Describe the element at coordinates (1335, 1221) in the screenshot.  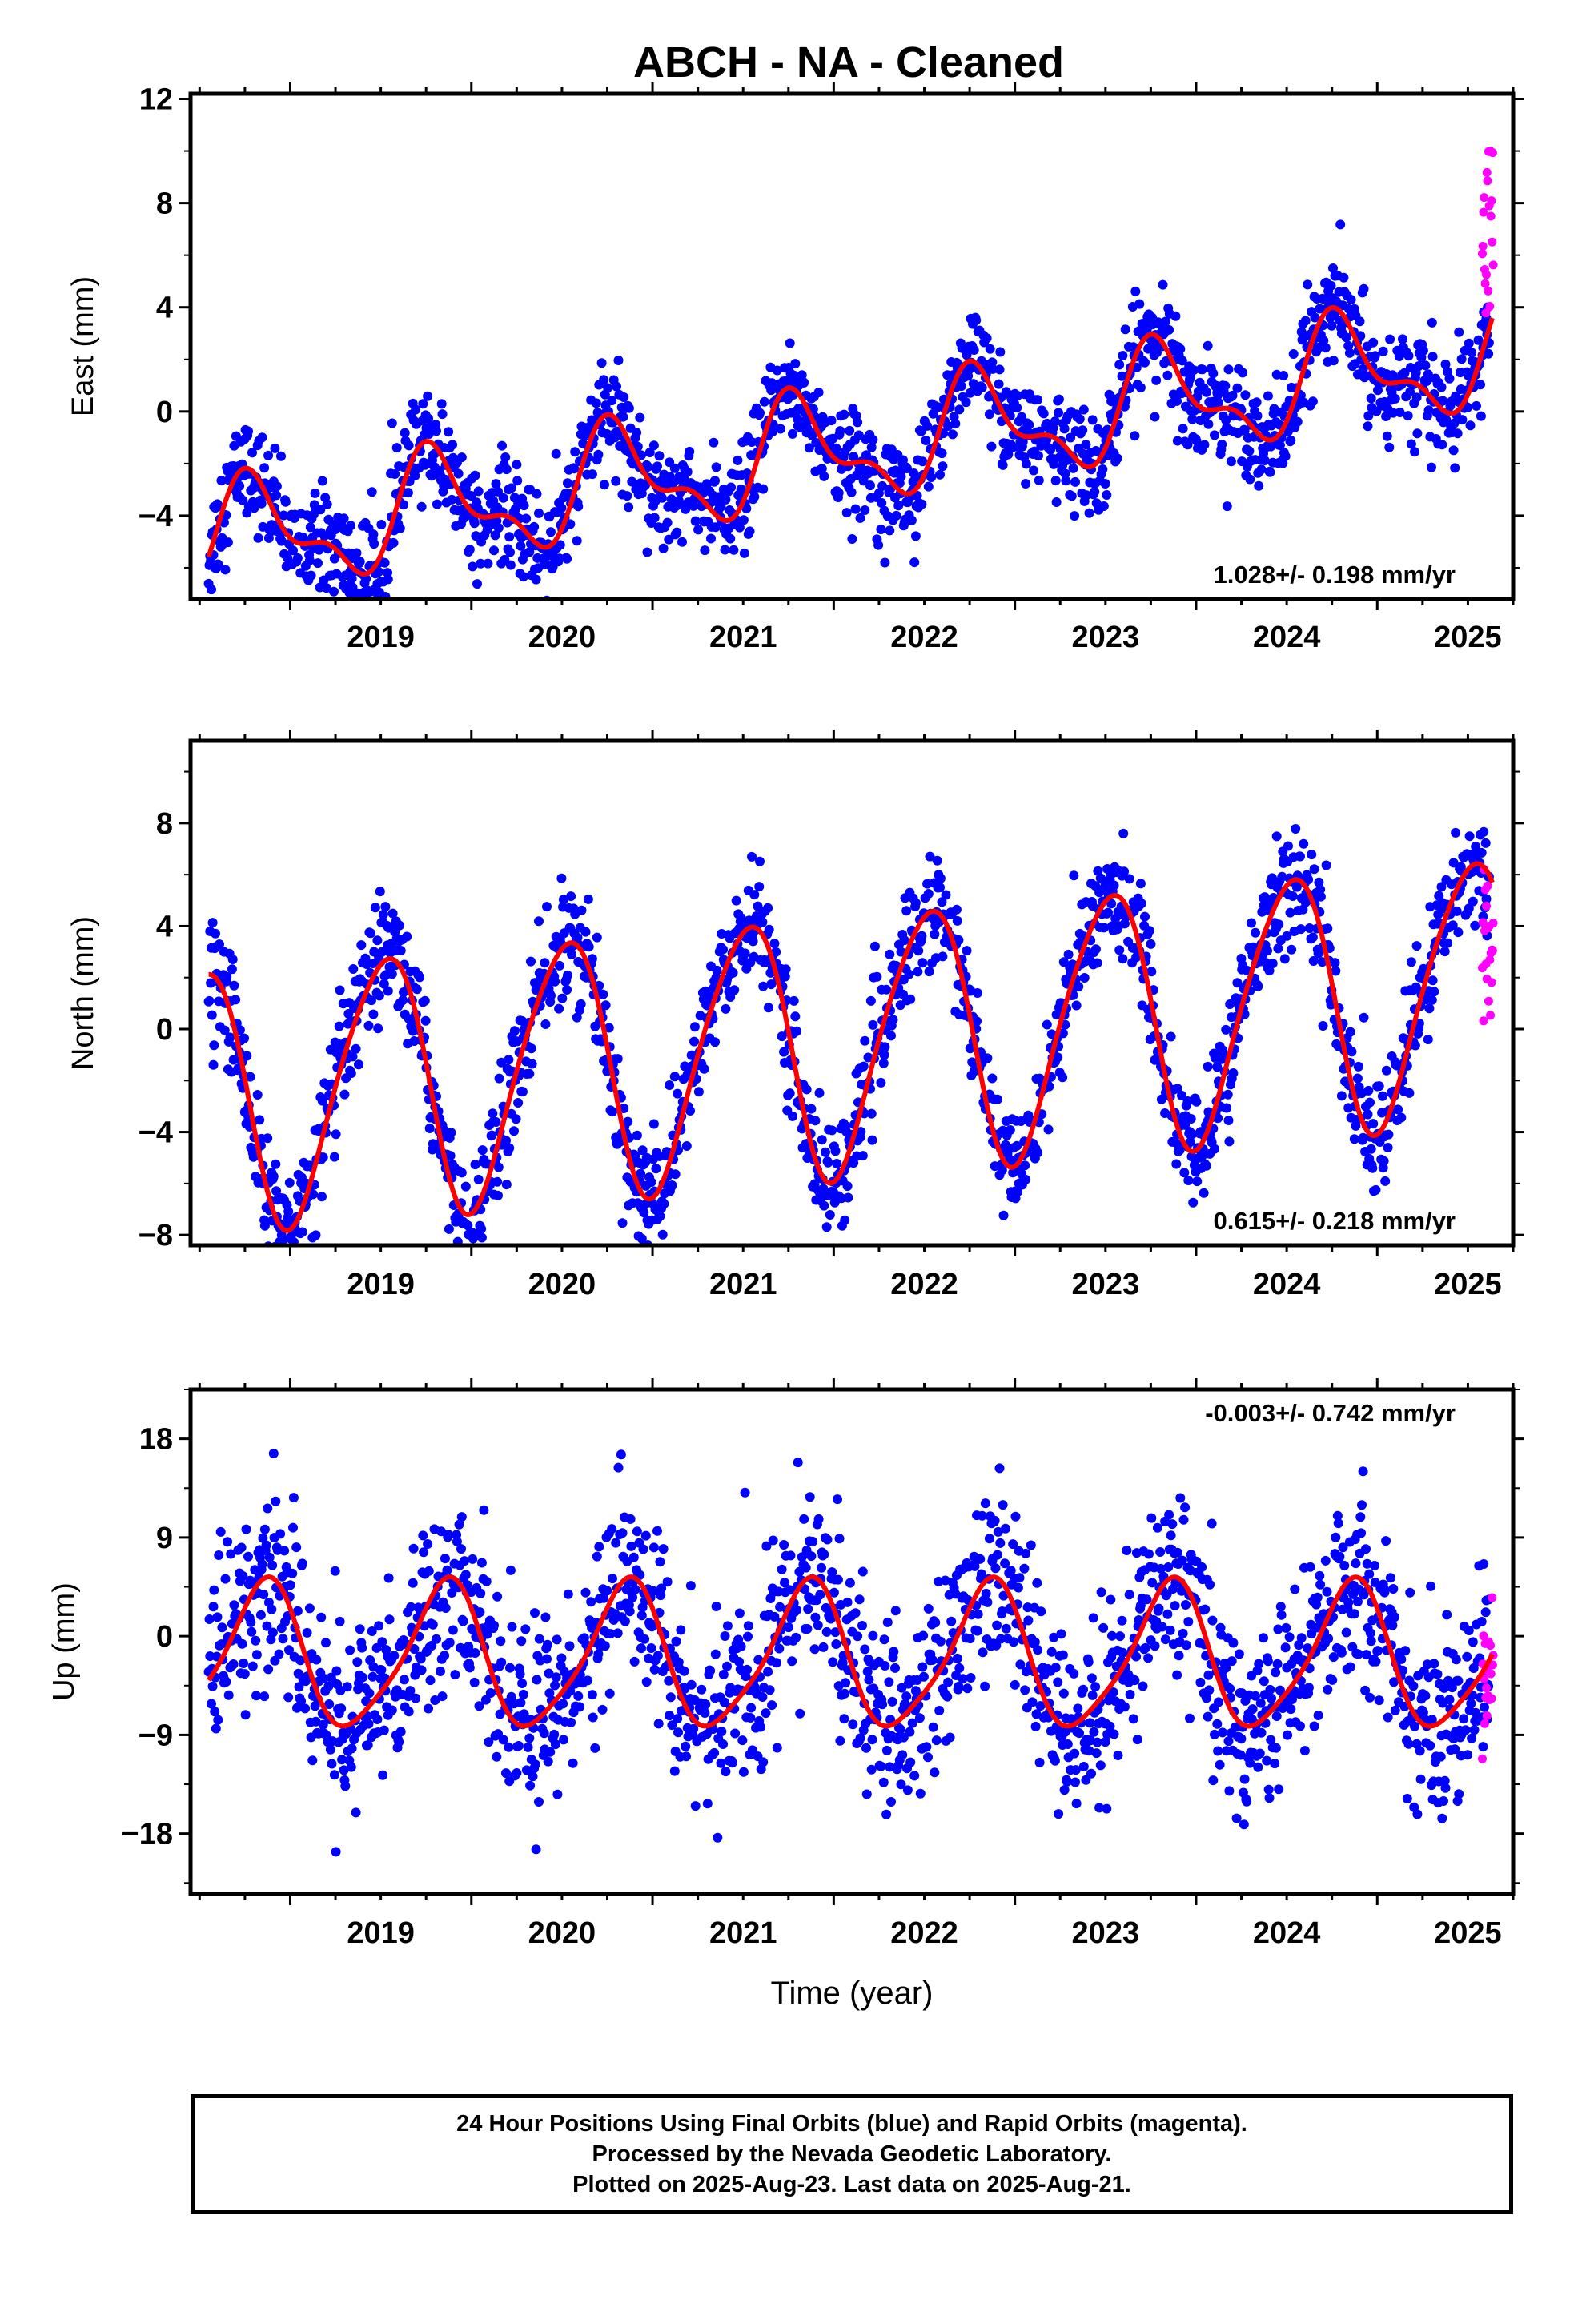
I see `rate-label: 0.615+/- 0.218 mm/yr` at that location.